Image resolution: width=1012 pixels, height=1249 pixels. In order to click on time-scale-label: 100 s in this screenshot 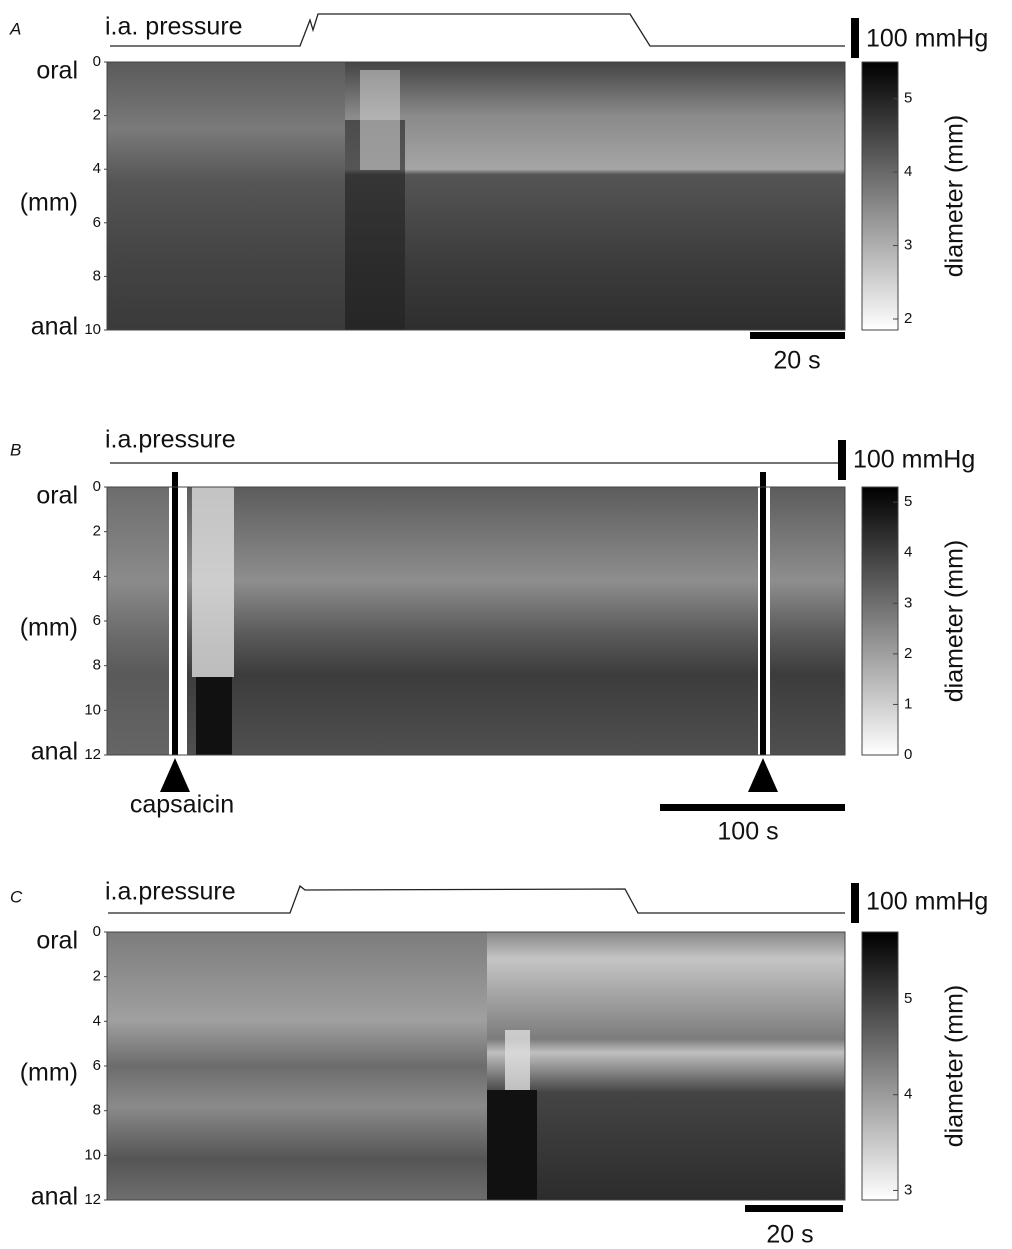, I will do `click(747, 832)`.